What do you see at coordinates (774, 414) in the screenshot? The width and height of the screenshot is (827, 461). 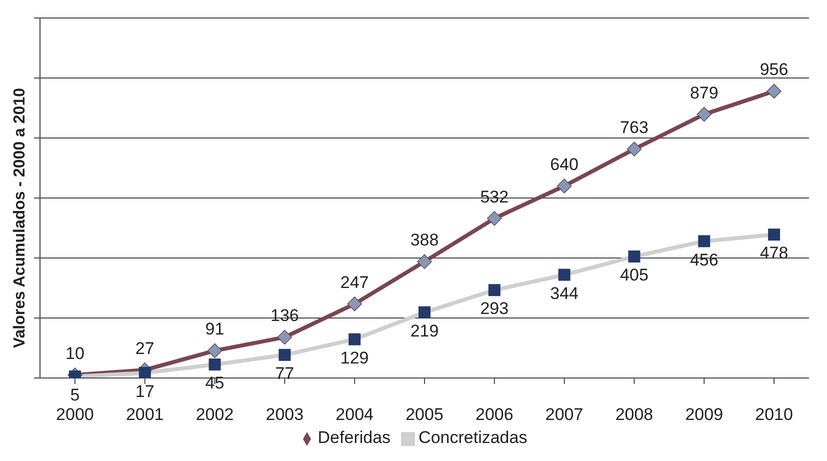 I see `x-tick-label: 2010` at bounding box center [774, 414].